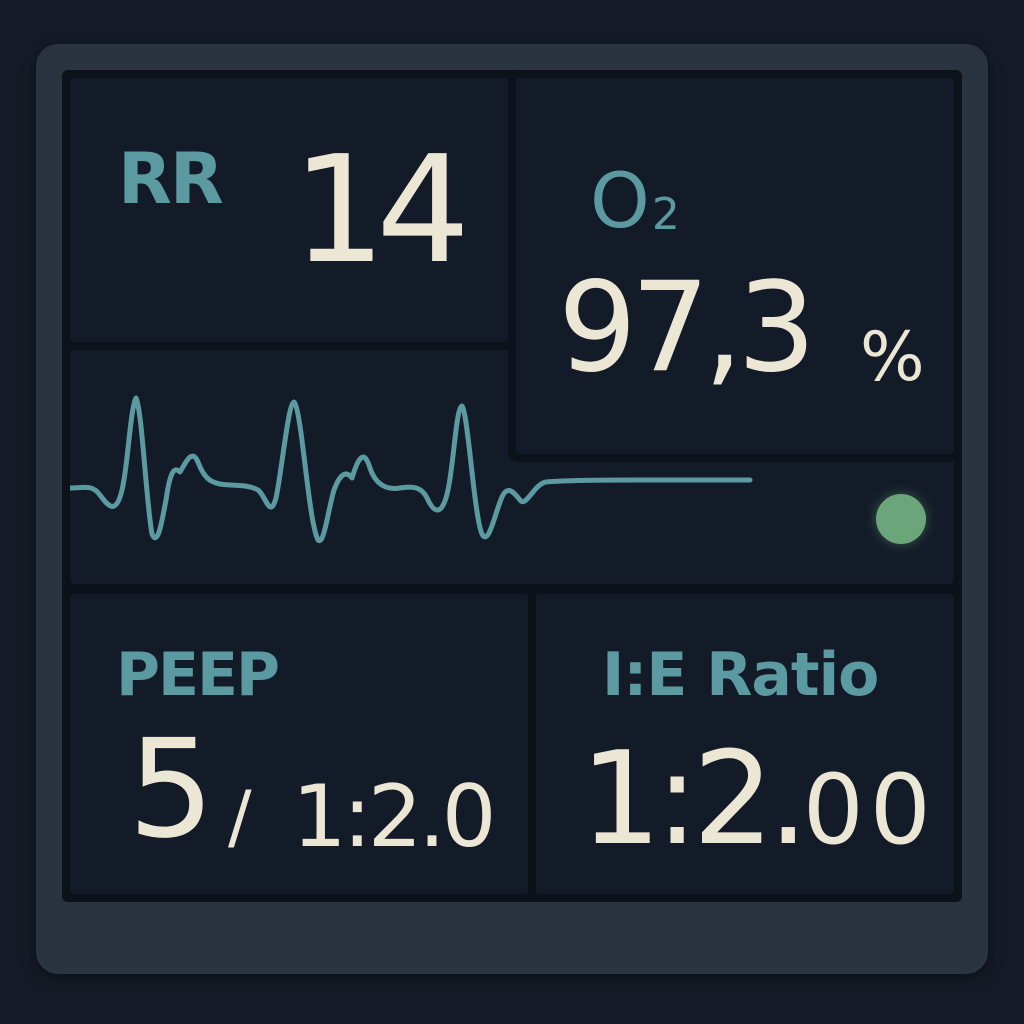 The width and height of the screenshot is (1024, 1024). I want to click on ie-ratio-label: I:E Ratio, so click(740, 675).